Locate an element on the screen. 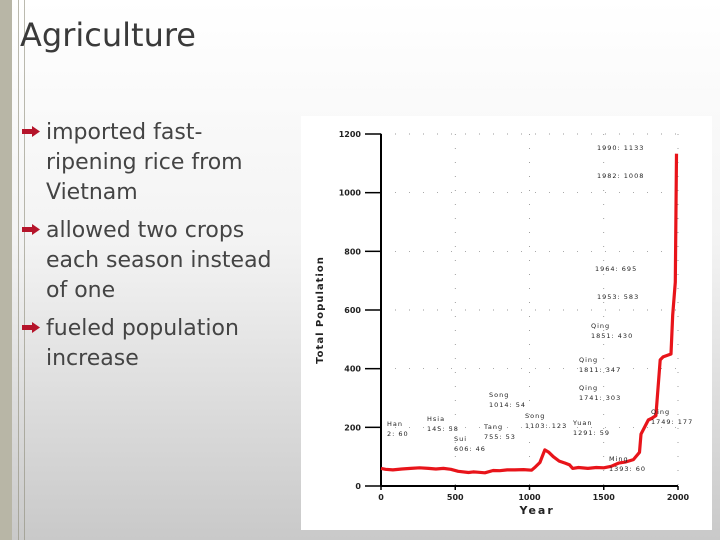  y-tick-label: 800 is located at coordinates (352, 251).